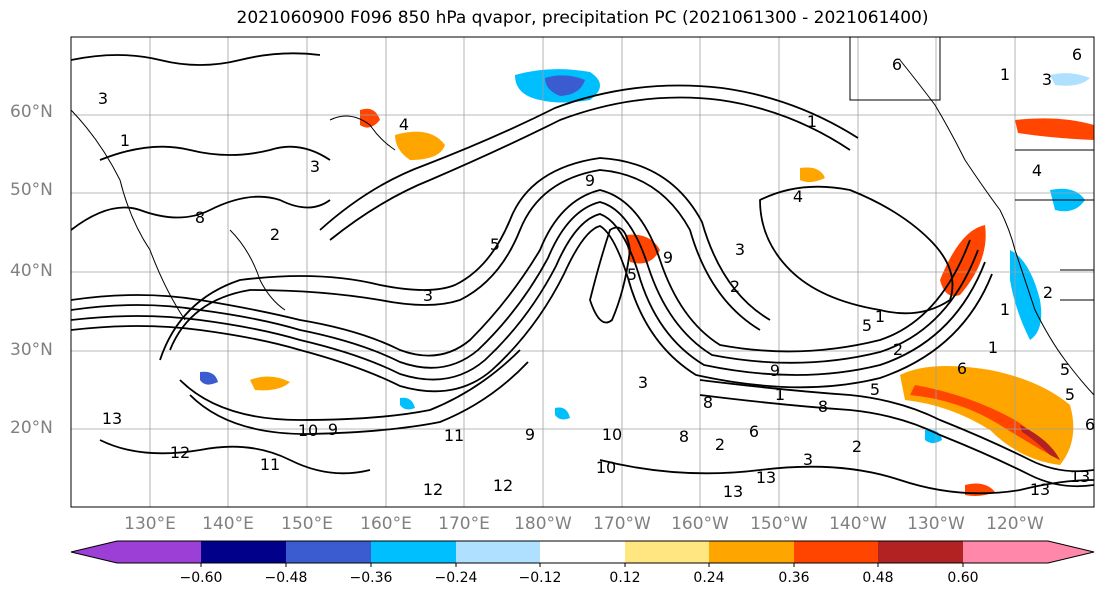 Image resolution: width=1105 pixels, height=601 pixels. Describe the element at coordinates (386, 524) in the screenshot. I see `lon-label: 160°E` at that location.